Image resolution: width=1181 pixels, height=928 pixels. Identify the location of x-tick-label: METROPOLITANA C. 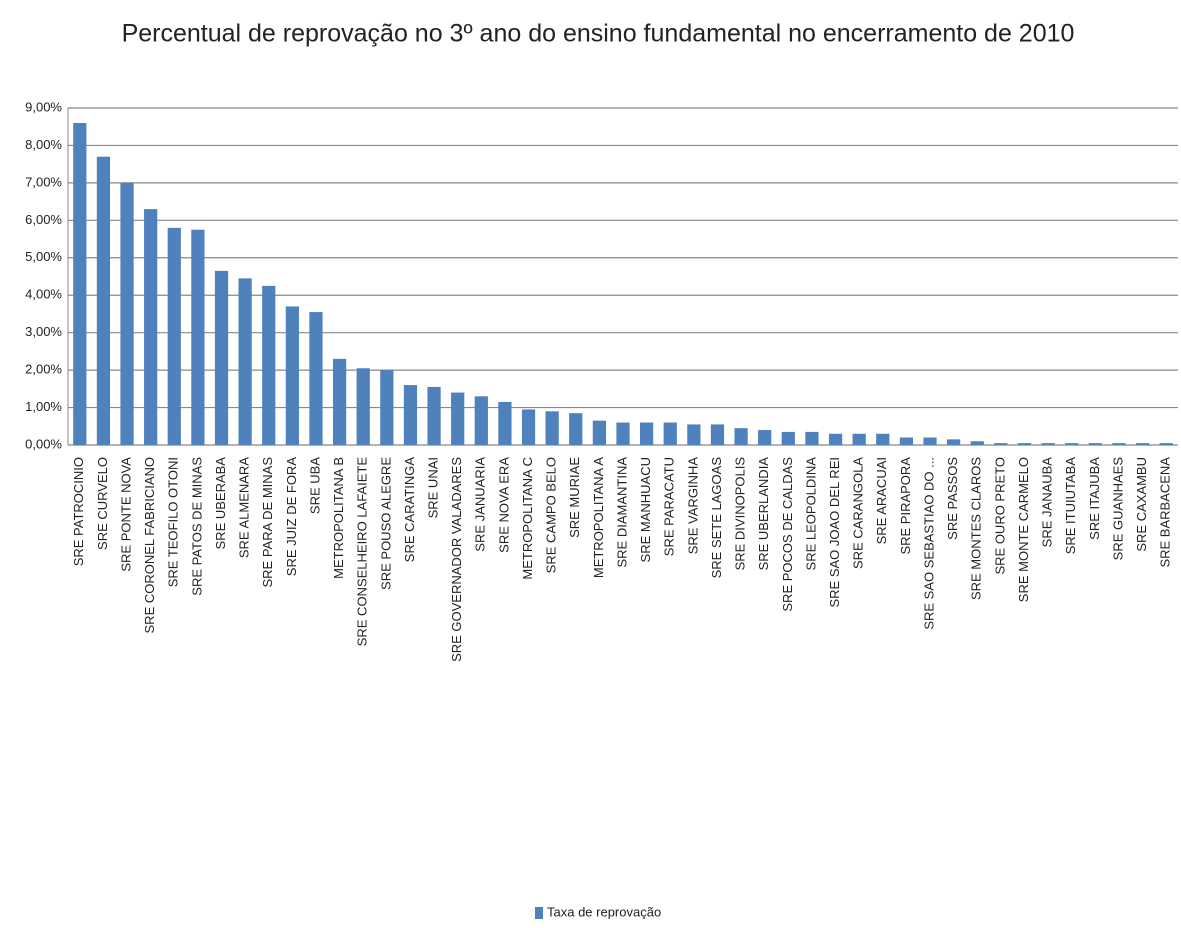
(527, 518).